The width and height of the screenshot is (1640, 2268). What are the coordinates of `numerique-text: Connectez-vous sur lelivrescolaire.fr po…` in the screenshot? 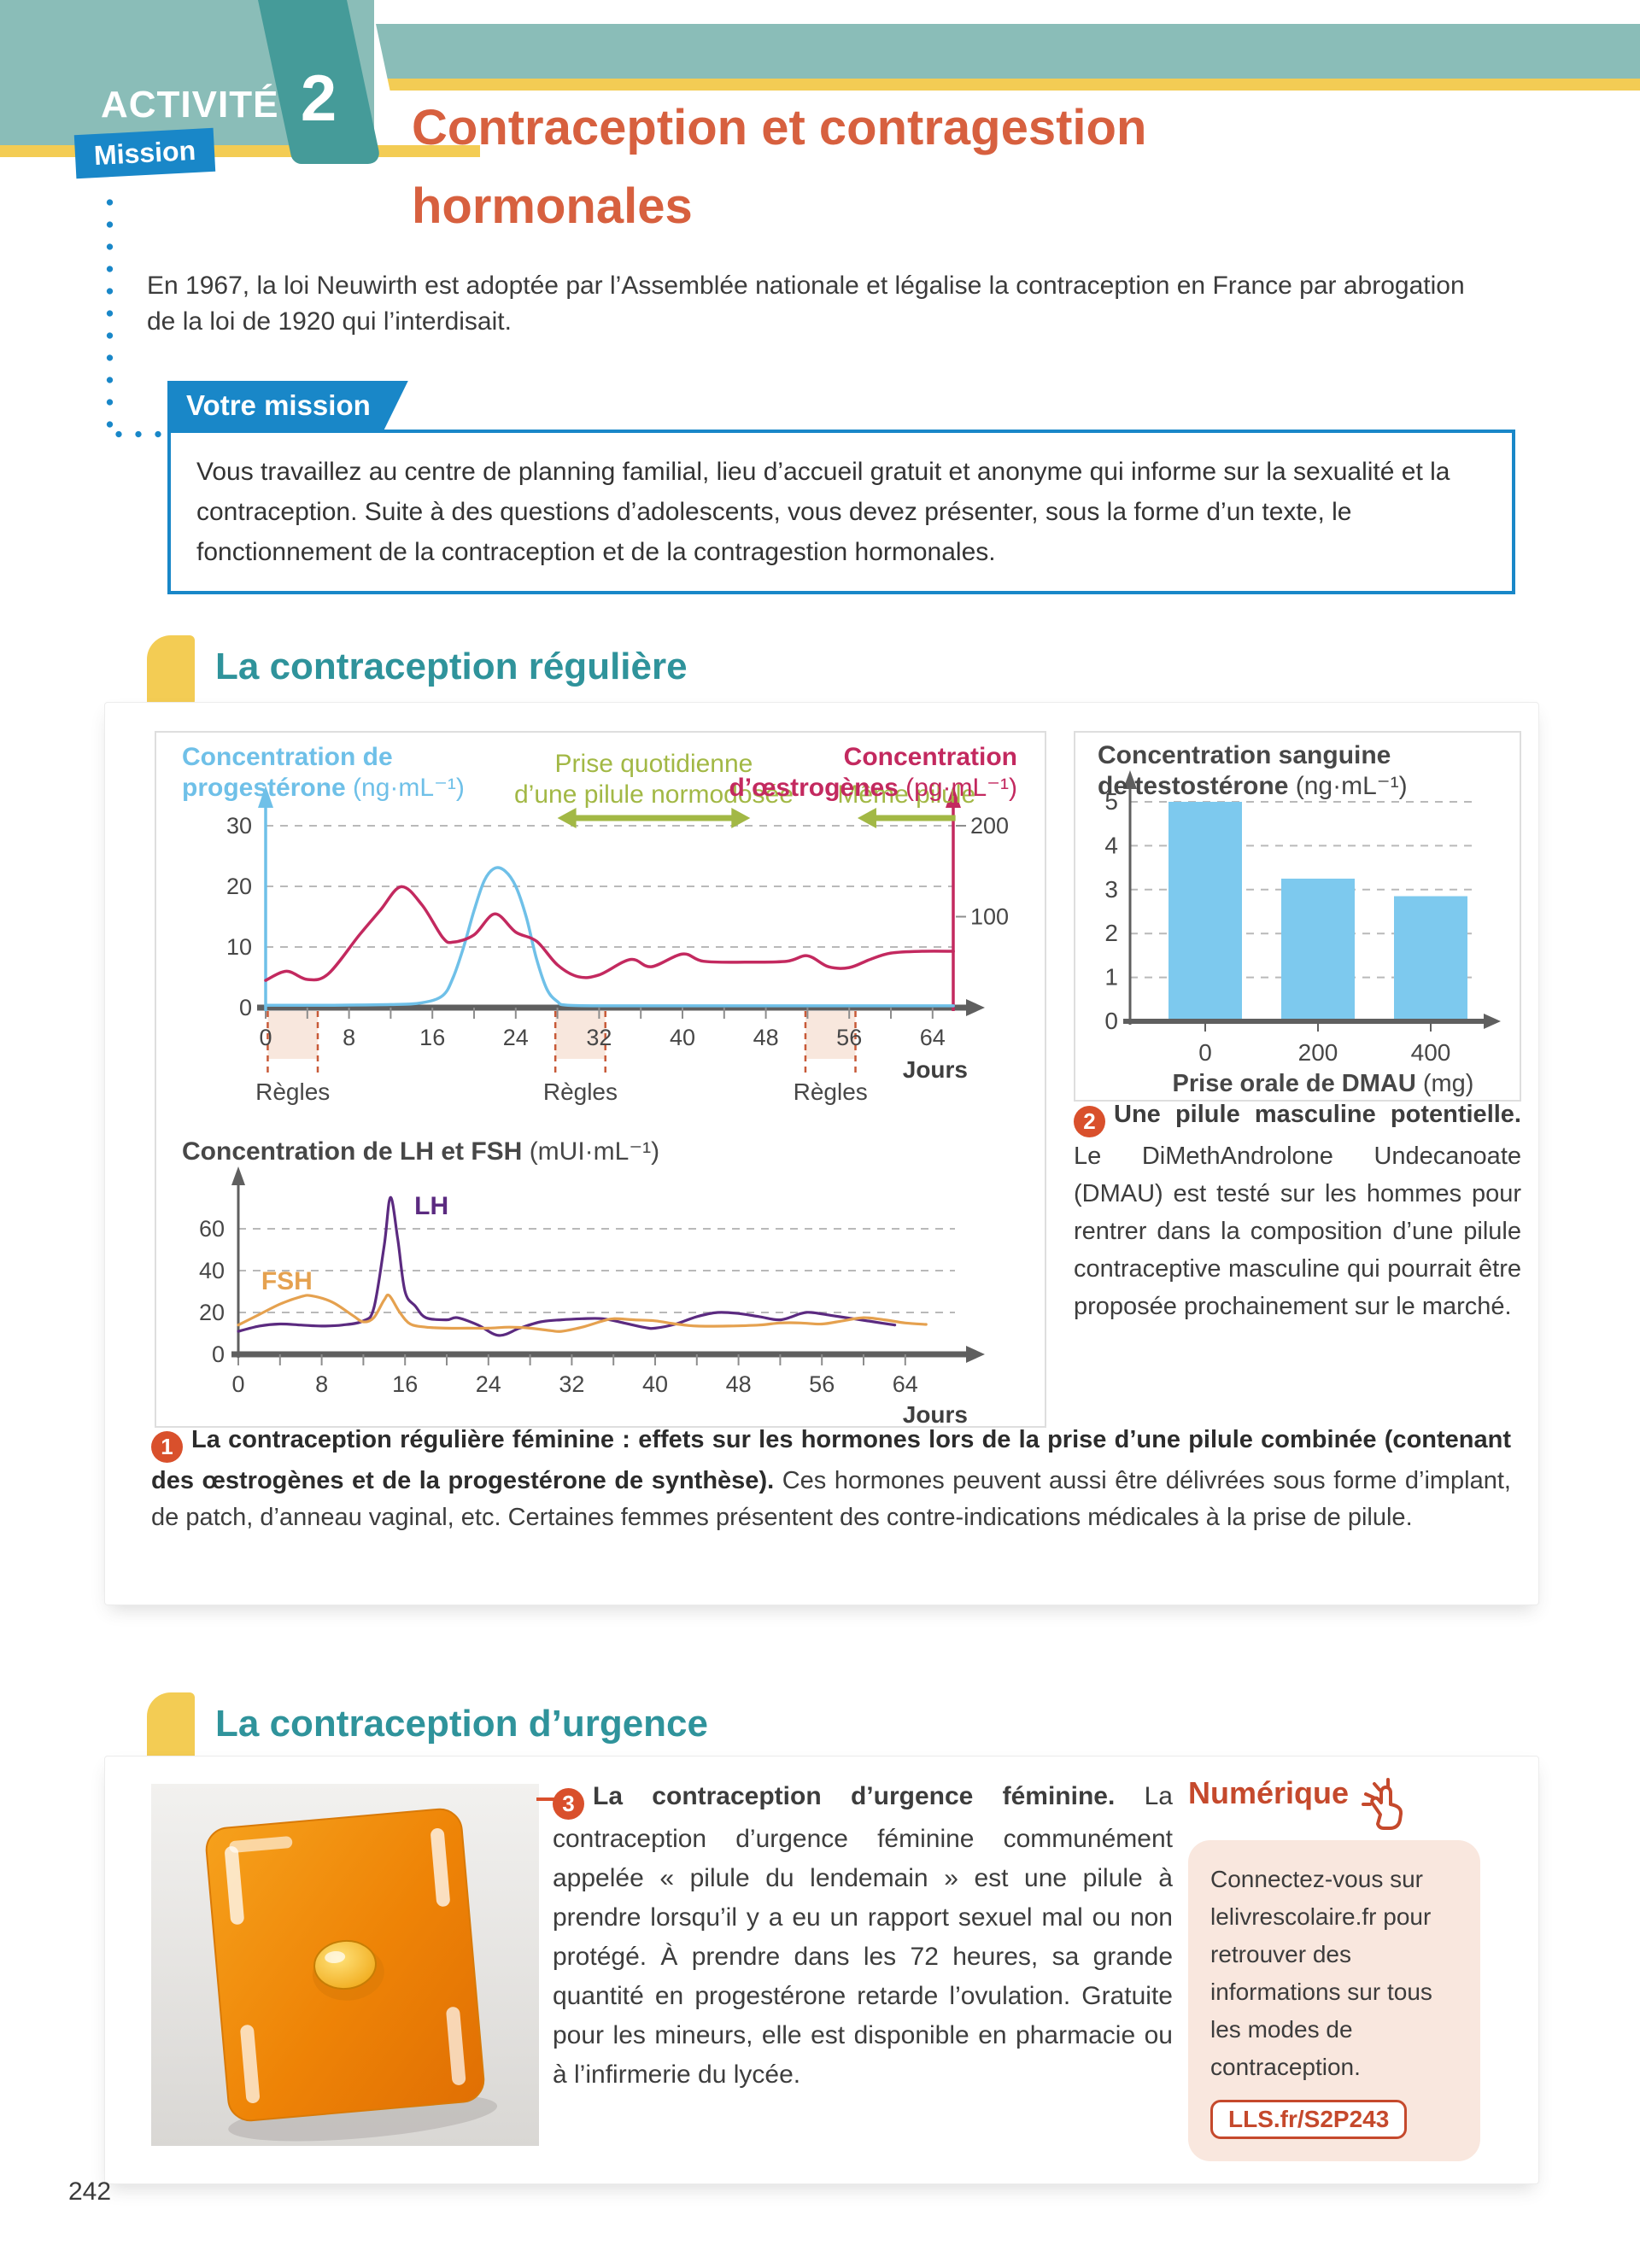 It's located at (1321, 1973).